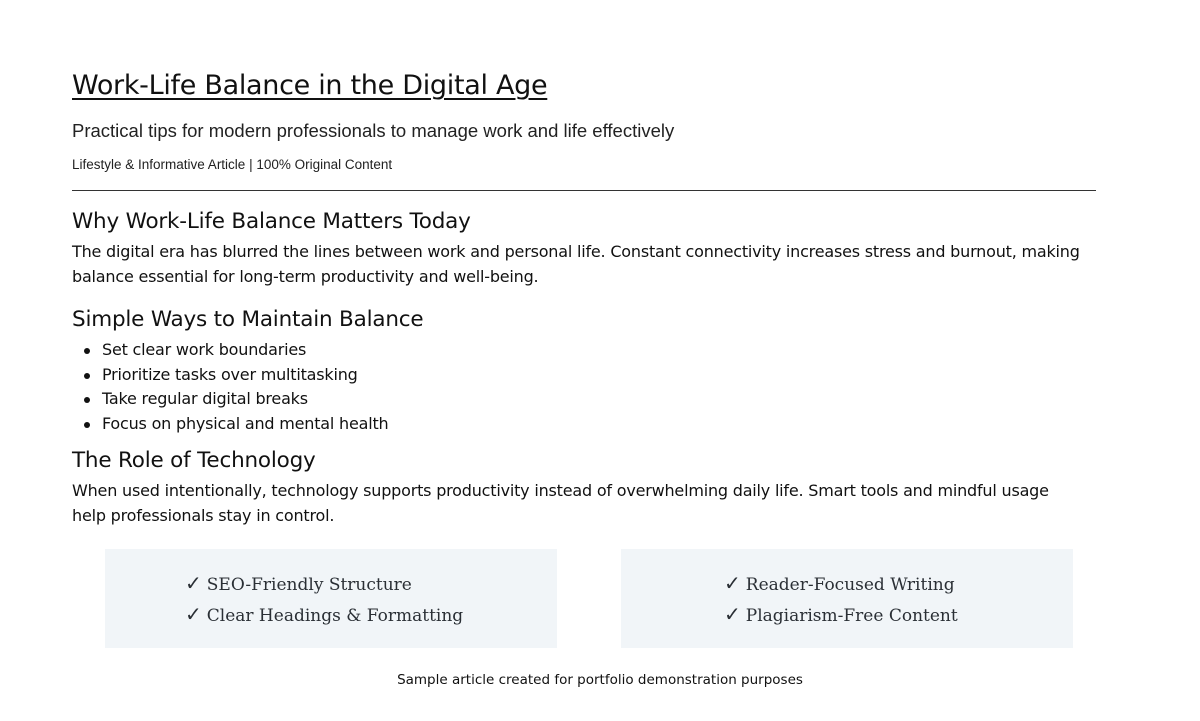 The image size is (1200, 721). What do you see at coordinates (236, 375) in the screenshot?
I see `list-item: Prioritize tasks over multitasking` at bounding box center [236, 375].